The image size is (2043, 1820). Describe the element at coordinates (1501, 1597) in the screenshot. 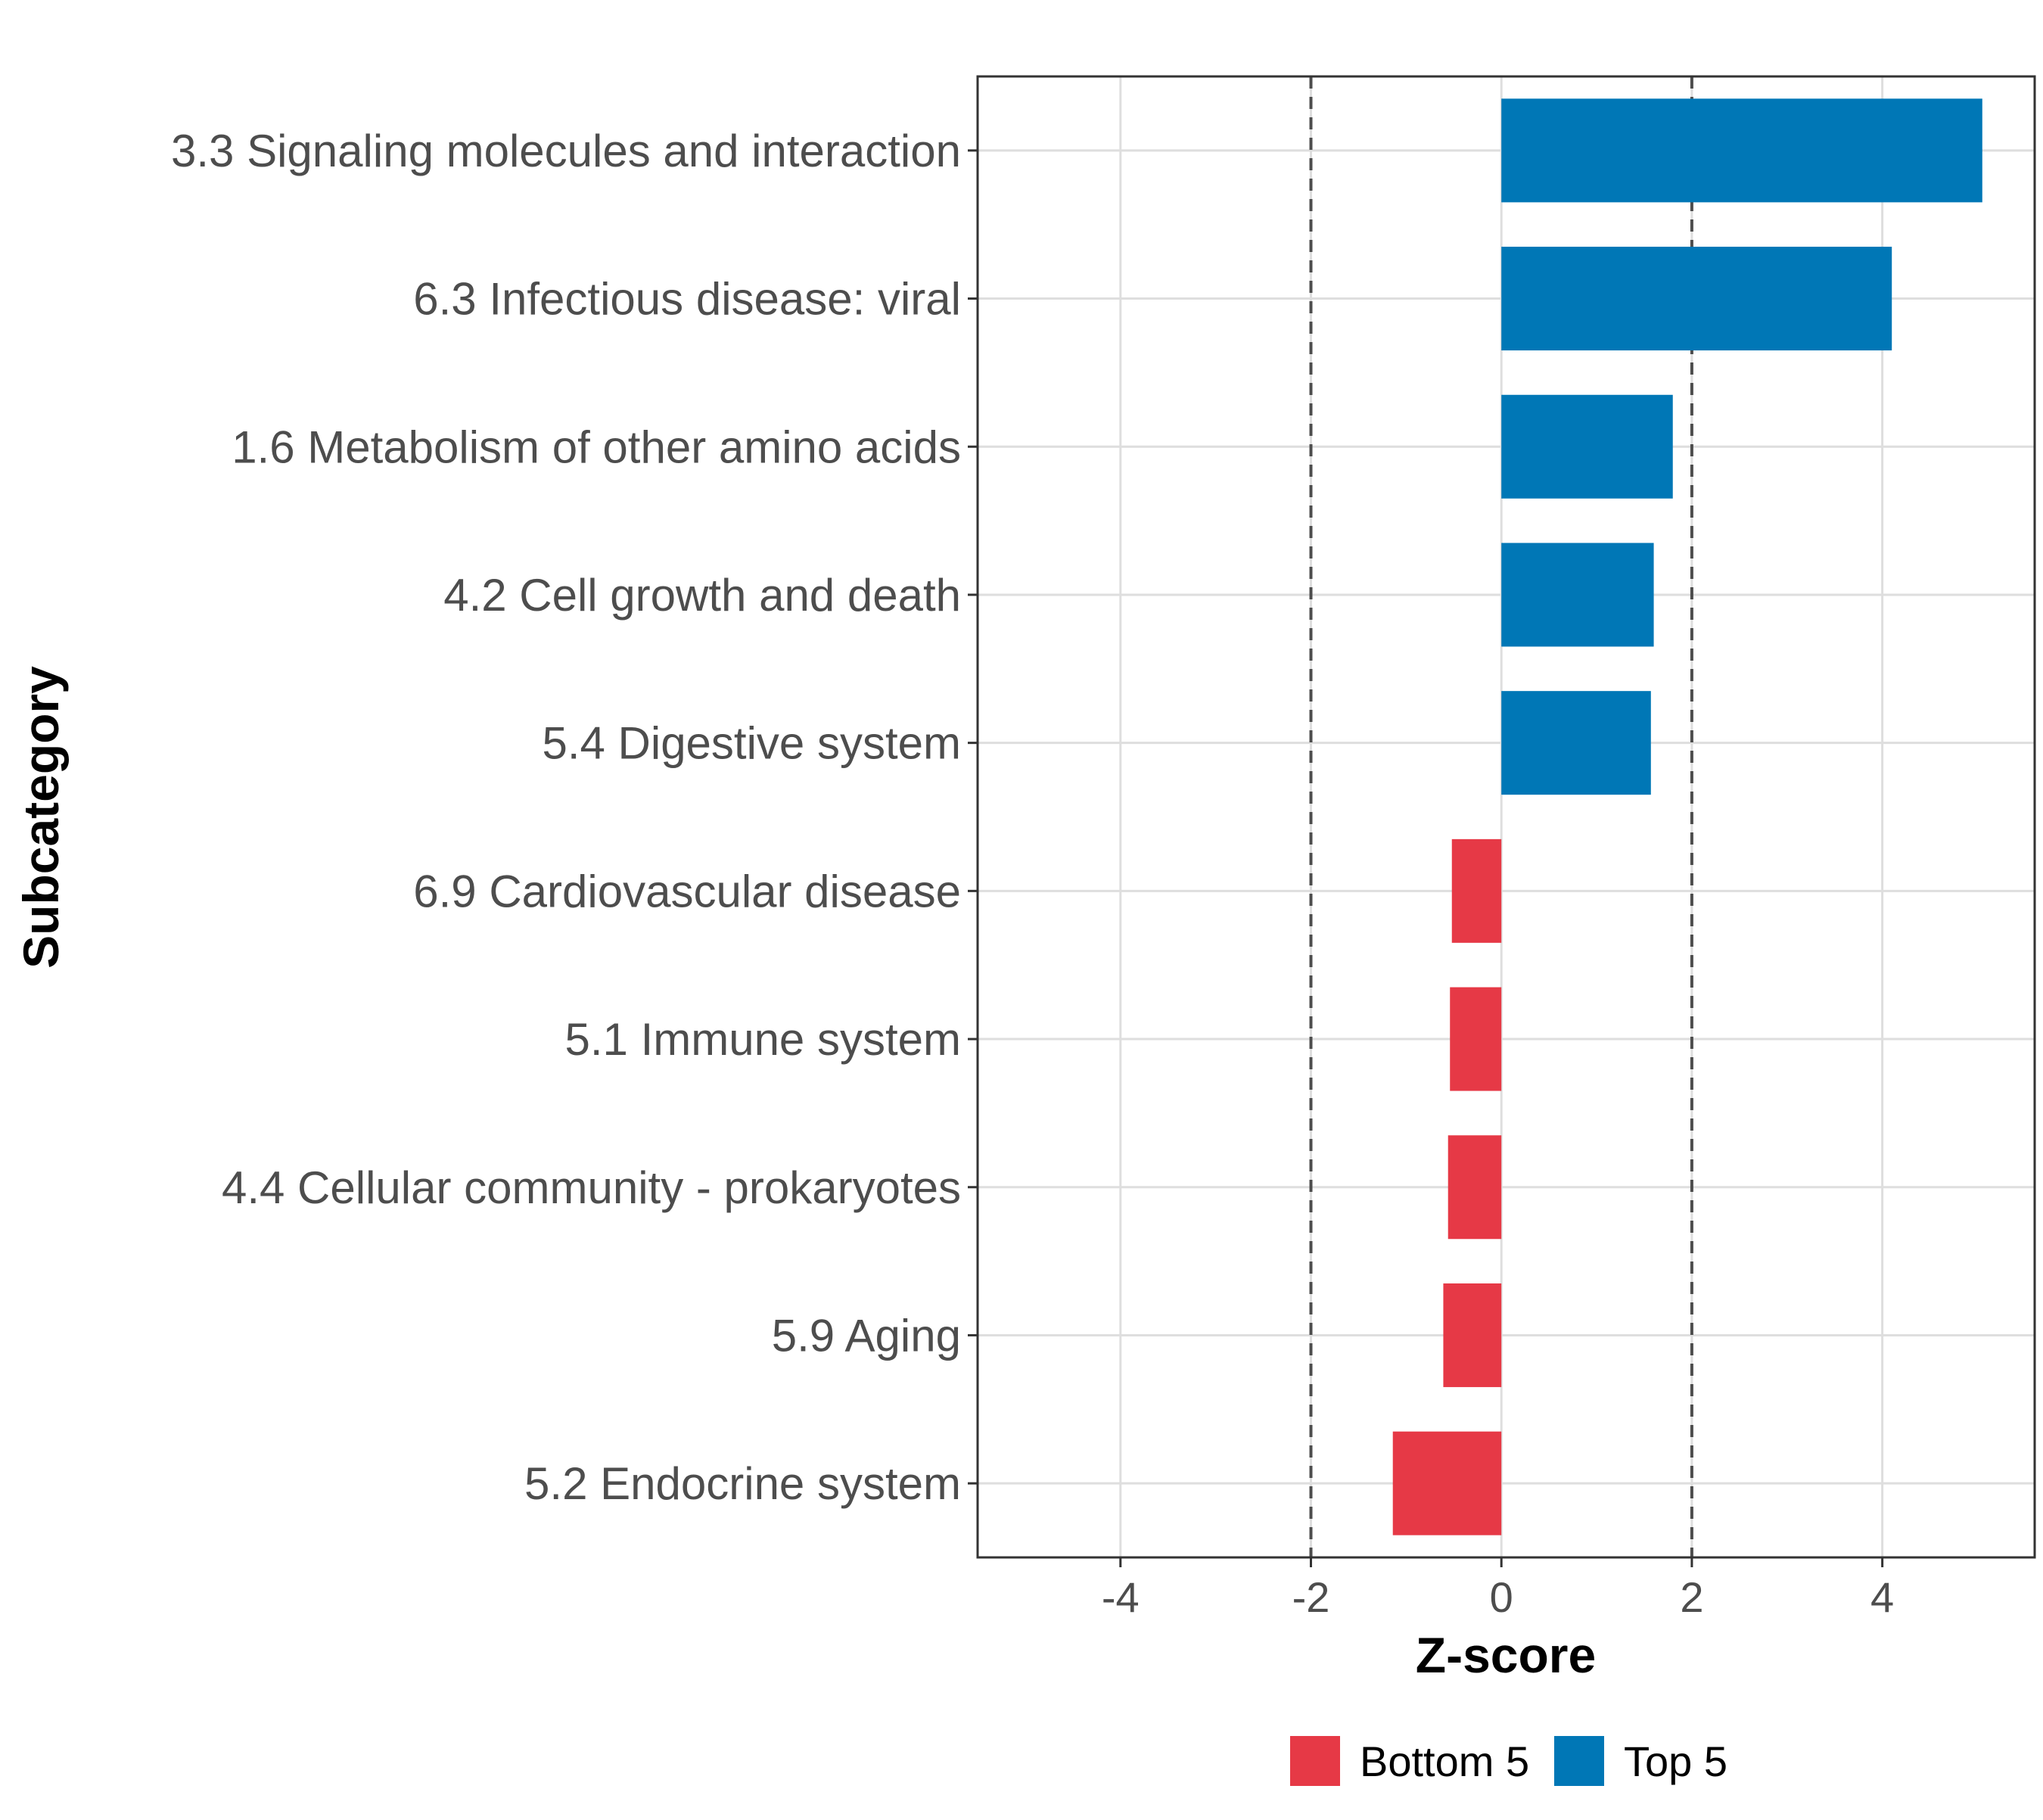

I see `x-tick-label: 0` at that location.